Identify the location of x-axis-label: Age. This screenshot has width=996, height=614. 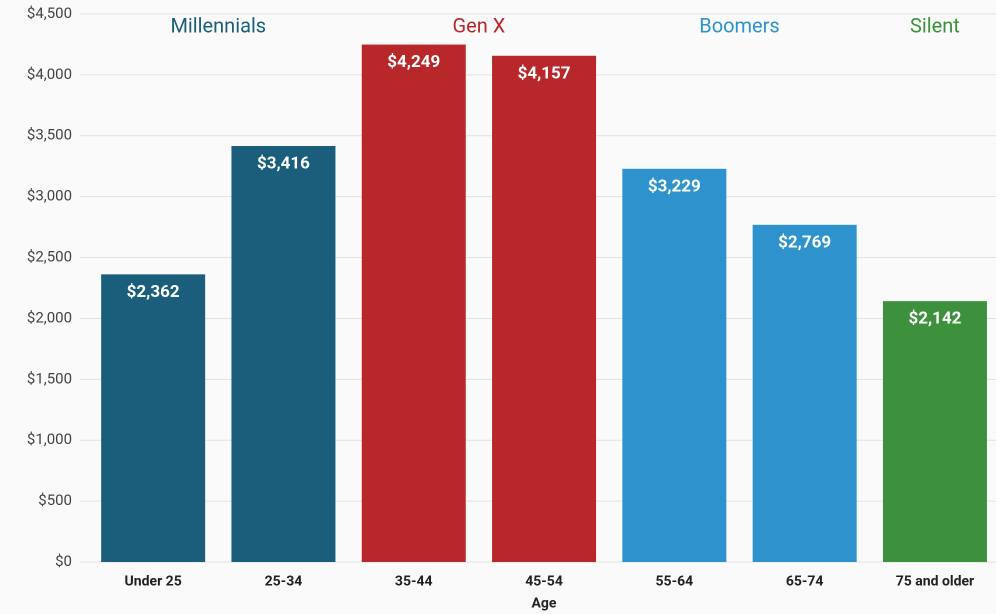
(544, 604).